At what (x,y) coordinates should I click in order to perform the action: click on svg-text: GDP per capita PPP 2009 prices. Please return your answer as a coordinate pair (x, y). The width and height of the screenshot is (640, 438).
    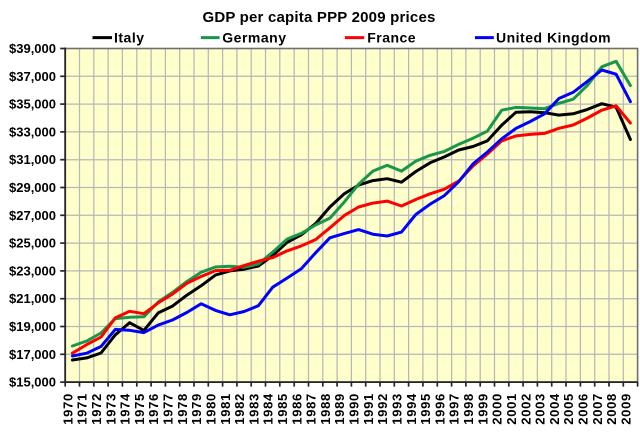
    Looking at the image, I should click on (318, 17).